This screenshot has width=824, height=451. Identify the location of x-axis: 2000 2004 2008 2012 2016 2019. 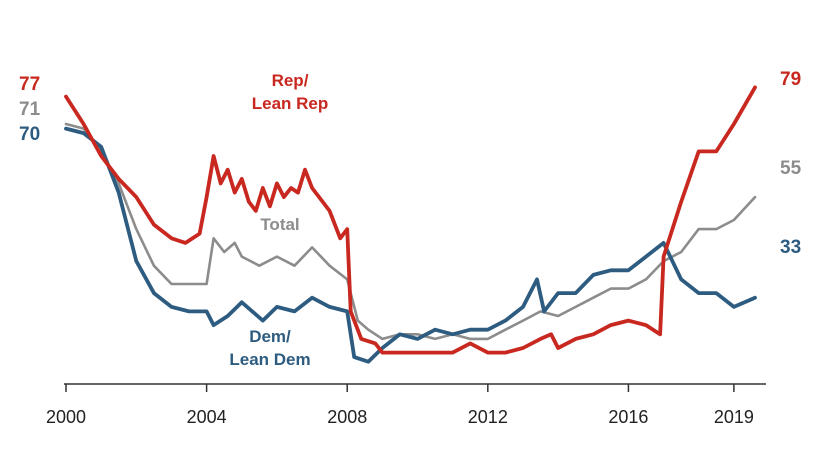
(406, 405).